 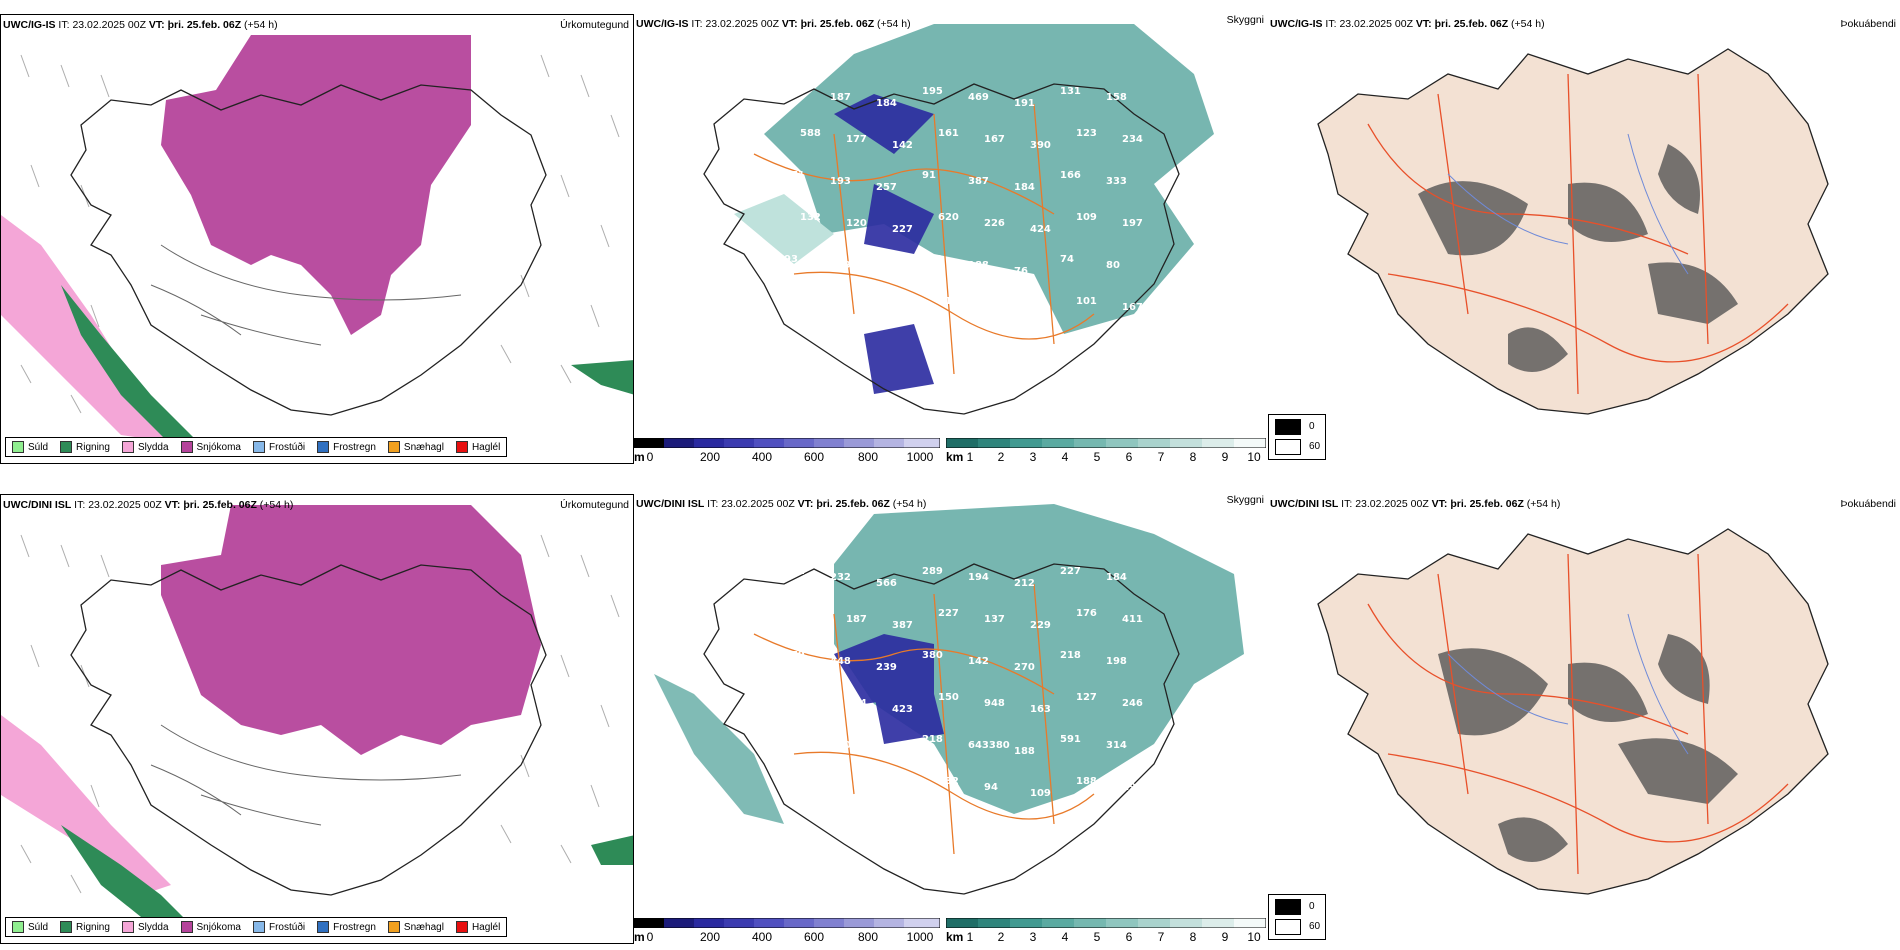 I want to click on cloud-base-label: 127, so click(x=1086, y=697).